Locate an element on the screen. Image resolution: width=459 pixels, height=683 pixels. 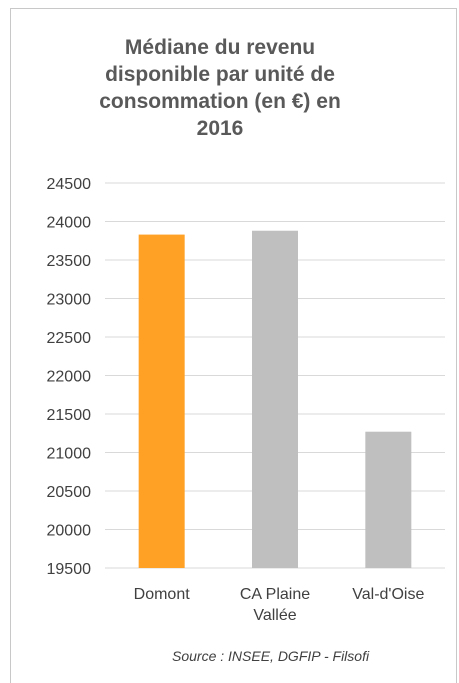
y-tick-label: 20500 is located at coordinates (69, 492).